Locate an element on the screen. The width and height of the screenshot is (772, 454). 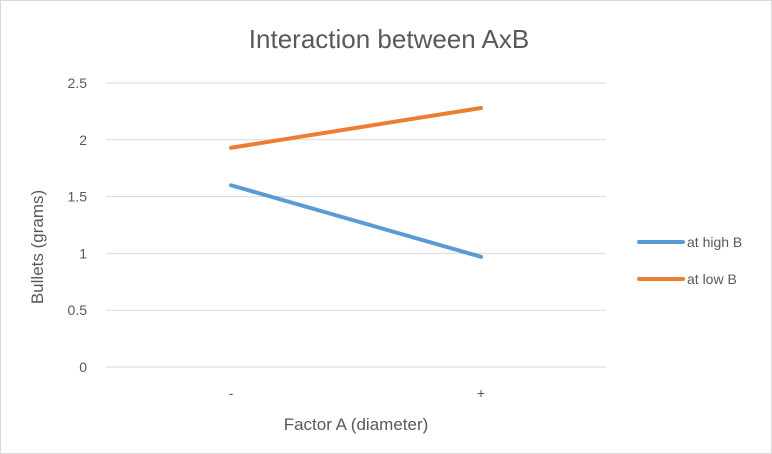
y-tick-label: 2.5 is located at coordinates (78, 83).